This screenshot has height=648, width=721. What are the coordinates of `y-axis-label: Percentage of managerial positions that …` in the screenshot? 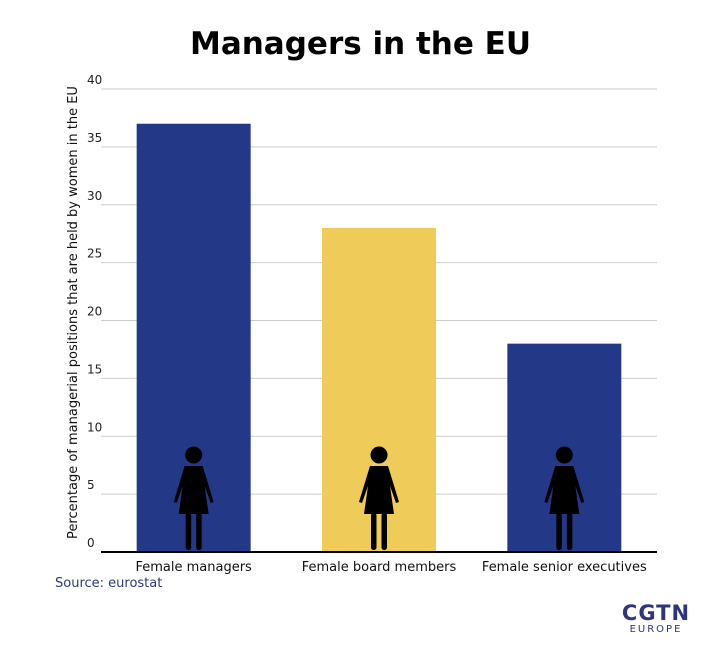 It's located at (73, 312).